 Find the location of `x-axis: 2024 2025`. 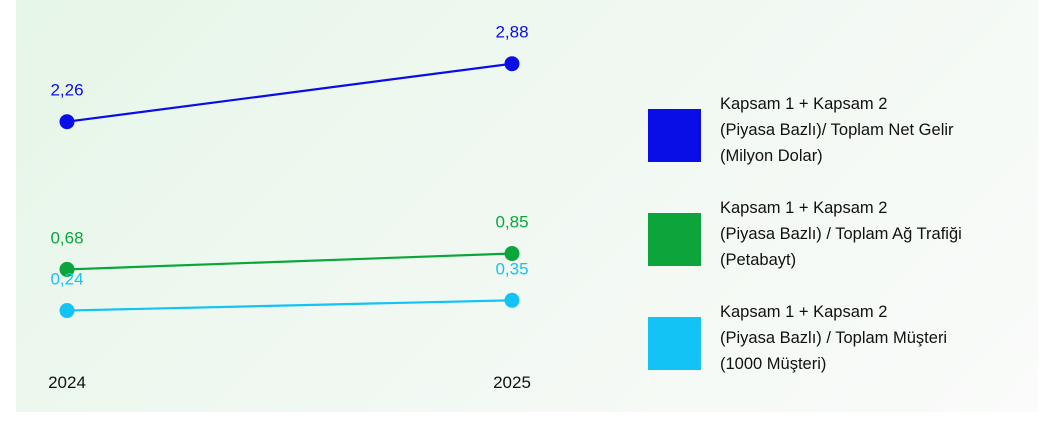

x-axis: 2024 2025 is located at coordinates (289, 382).